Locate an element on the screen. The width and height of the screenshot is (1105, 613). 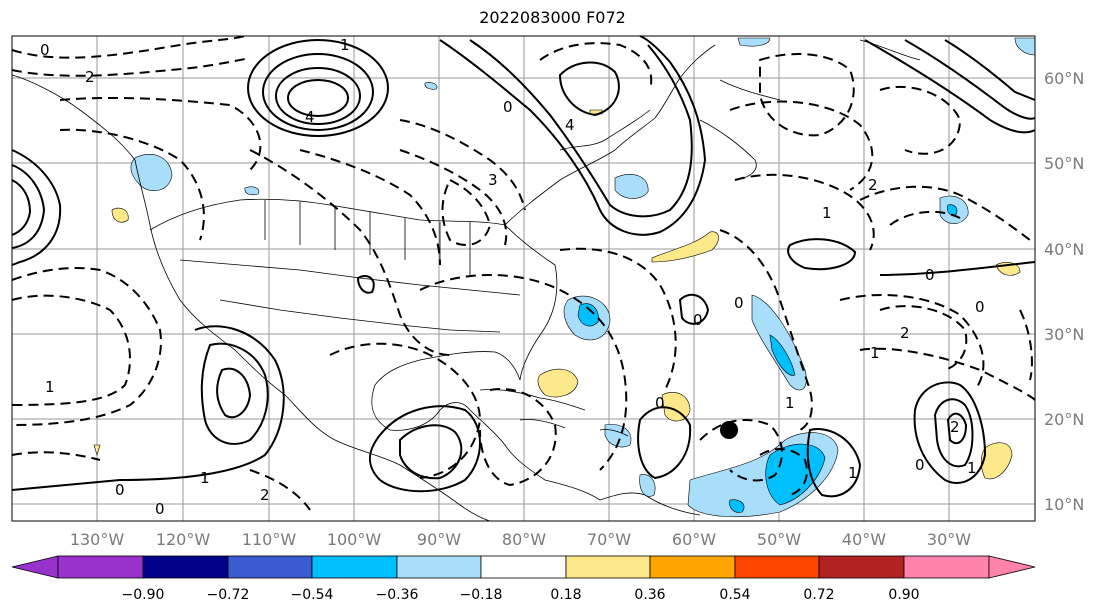
lat-label: 50°N is located at coordinates (1064, 163).